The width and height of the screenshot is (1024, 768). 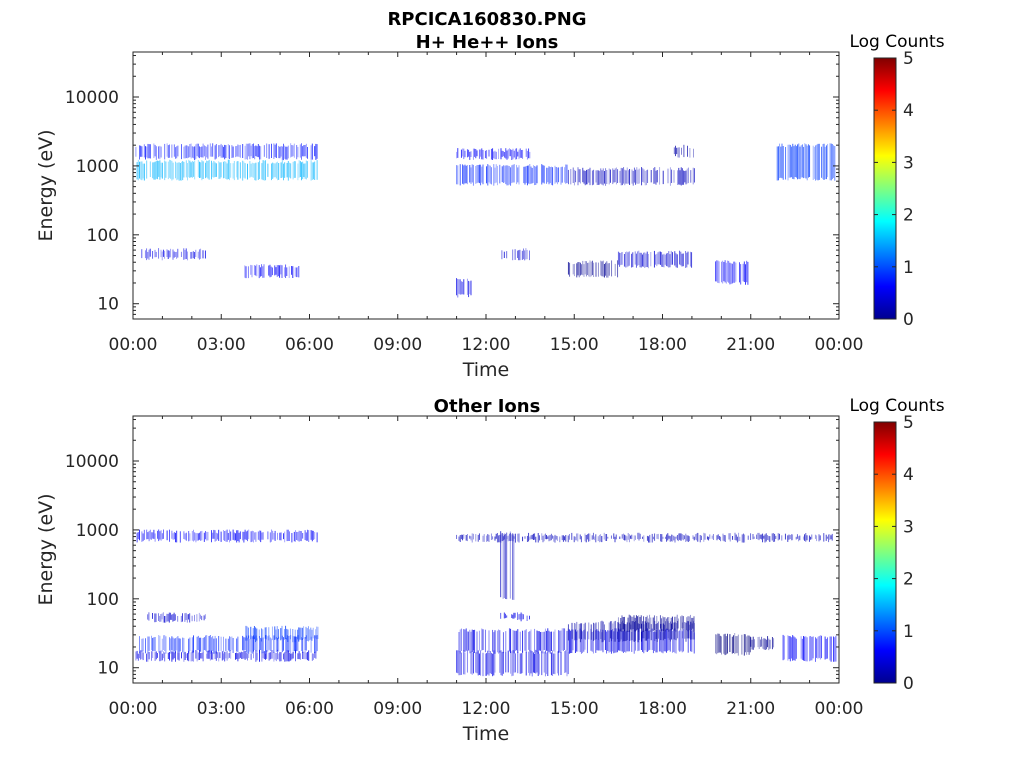 I want to click on figure-title: RPCICA160830.PNG, so click(x=486, y=19).